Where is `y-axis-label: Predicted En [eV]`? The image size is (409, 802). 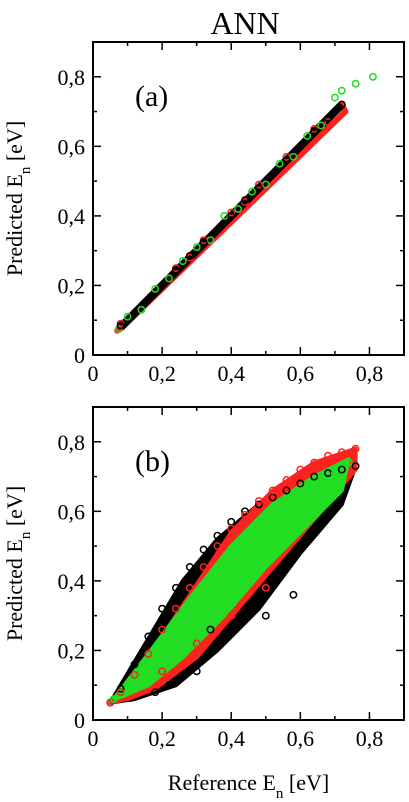
y-axis-label: Predicted En [eV] is located at coordinates (18, 198).